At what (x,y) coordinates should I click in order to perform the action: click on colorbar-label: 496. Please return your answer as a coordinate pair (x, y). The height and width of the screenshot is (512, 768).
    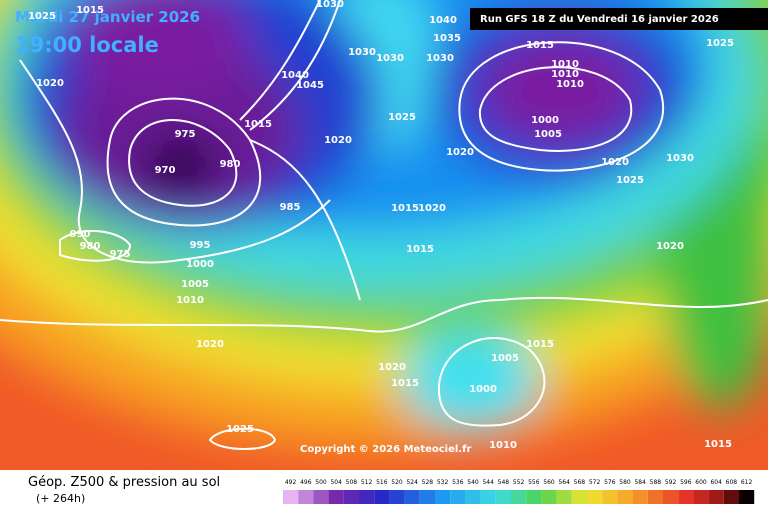
    Looking at the image, I should click on (306, 482).